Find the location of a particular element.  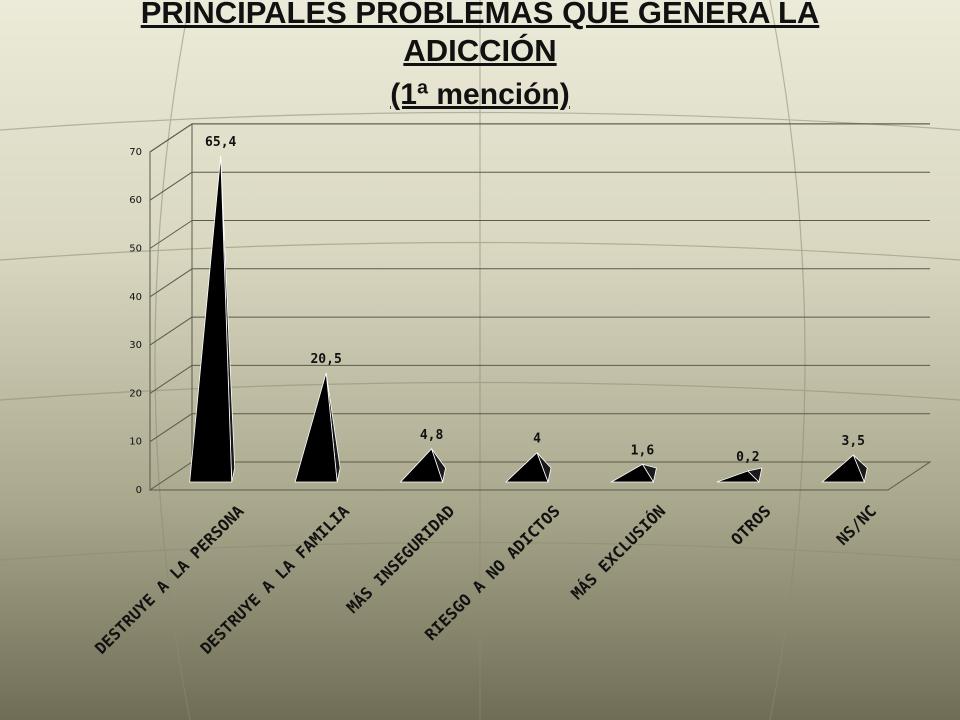

title-line-2: ADICCIÓN is located at coordinates (480, 50).